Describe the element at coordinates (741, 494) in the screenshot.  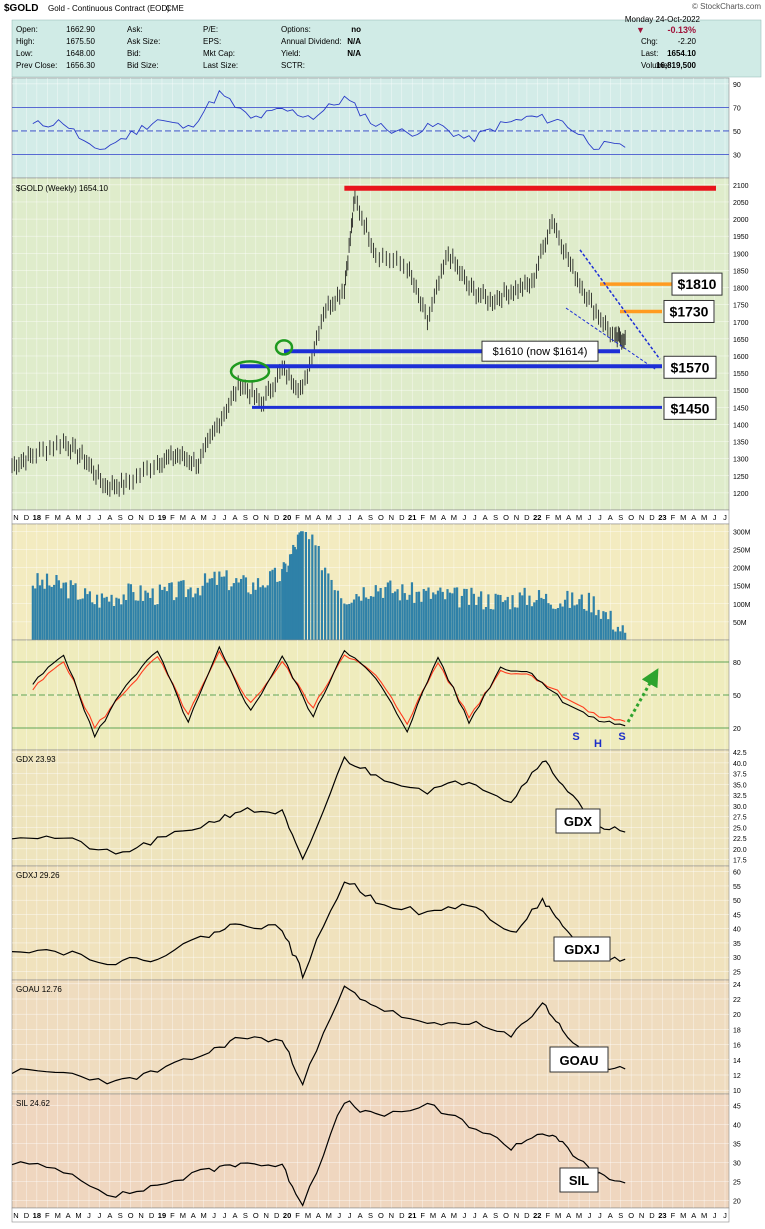
I see `tick-label: 1200` at that location.